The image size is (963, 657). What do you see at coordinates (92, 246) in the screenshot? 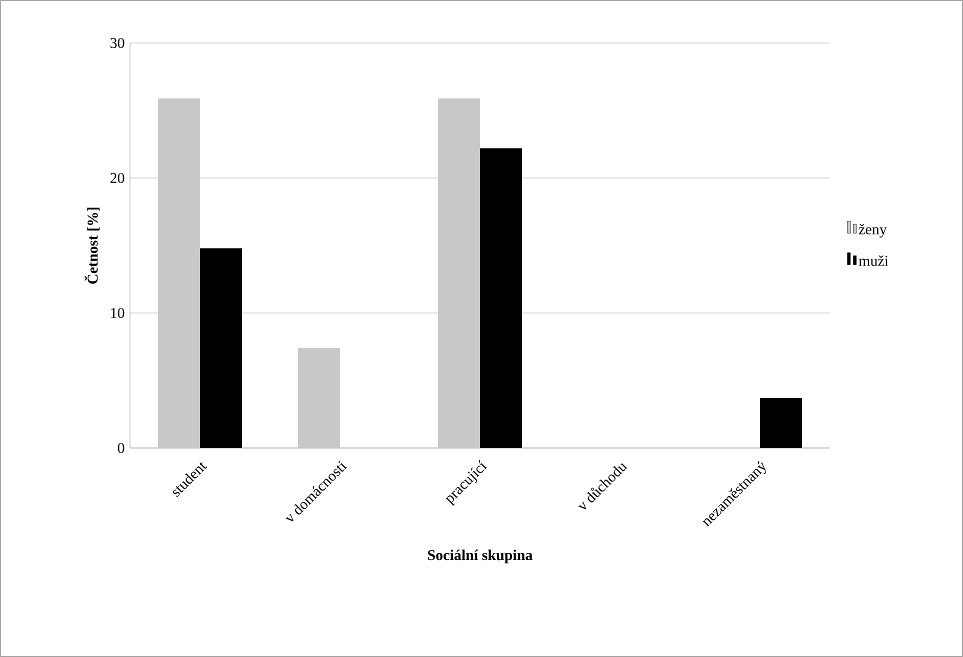
I see `y-axis-title: Četnost [%]` at bounding box center [92, 246].